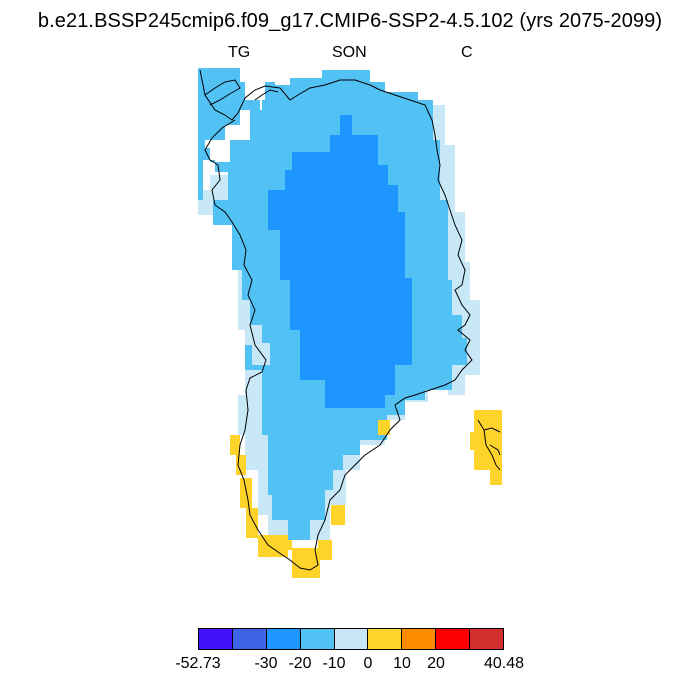  I want to click on season-label: SON, so click(349, 52).